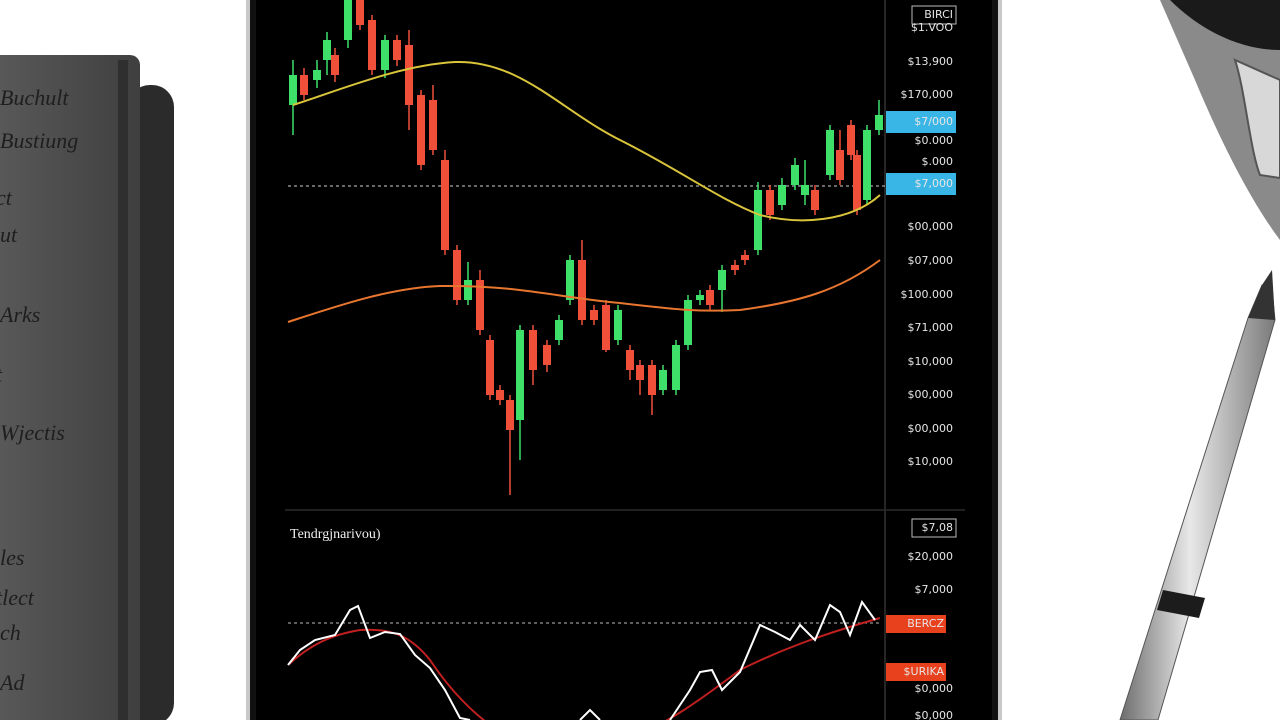  I want to click on handwriting-line: Arks, so click(20, 314).